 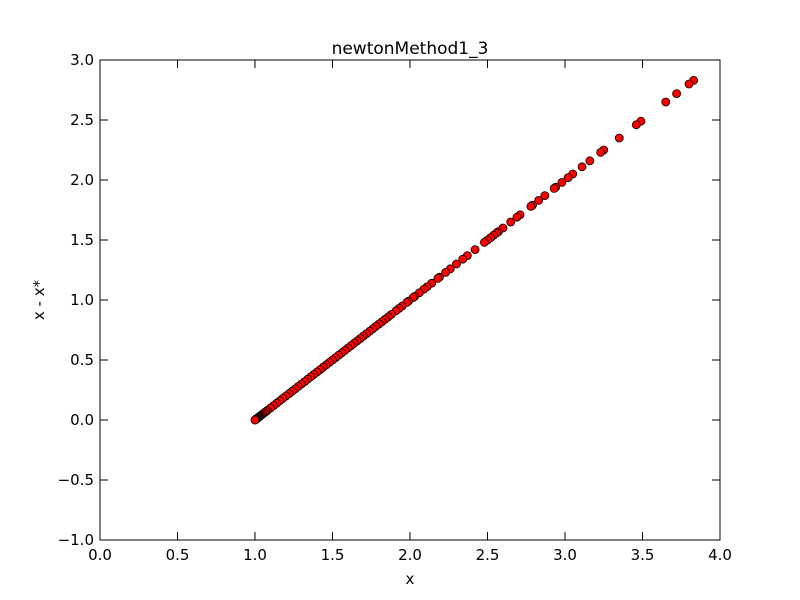 What do you see at coordinates (82, 240) in the screenshot?
I see `y-tick-label: 1.5` at bounding box center [82, 240].